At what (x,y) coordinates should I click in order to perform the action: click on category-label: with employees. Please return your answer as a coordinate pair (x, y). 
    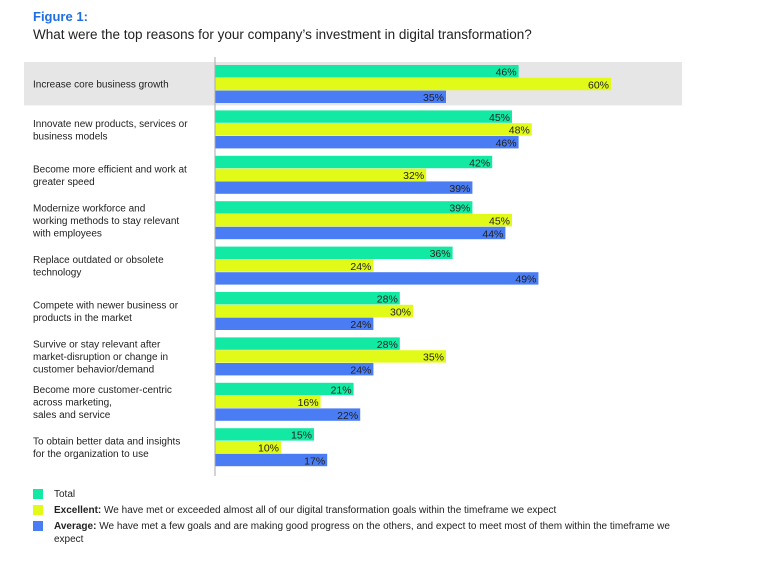
    Looking at the image, I should click on (67, 233).